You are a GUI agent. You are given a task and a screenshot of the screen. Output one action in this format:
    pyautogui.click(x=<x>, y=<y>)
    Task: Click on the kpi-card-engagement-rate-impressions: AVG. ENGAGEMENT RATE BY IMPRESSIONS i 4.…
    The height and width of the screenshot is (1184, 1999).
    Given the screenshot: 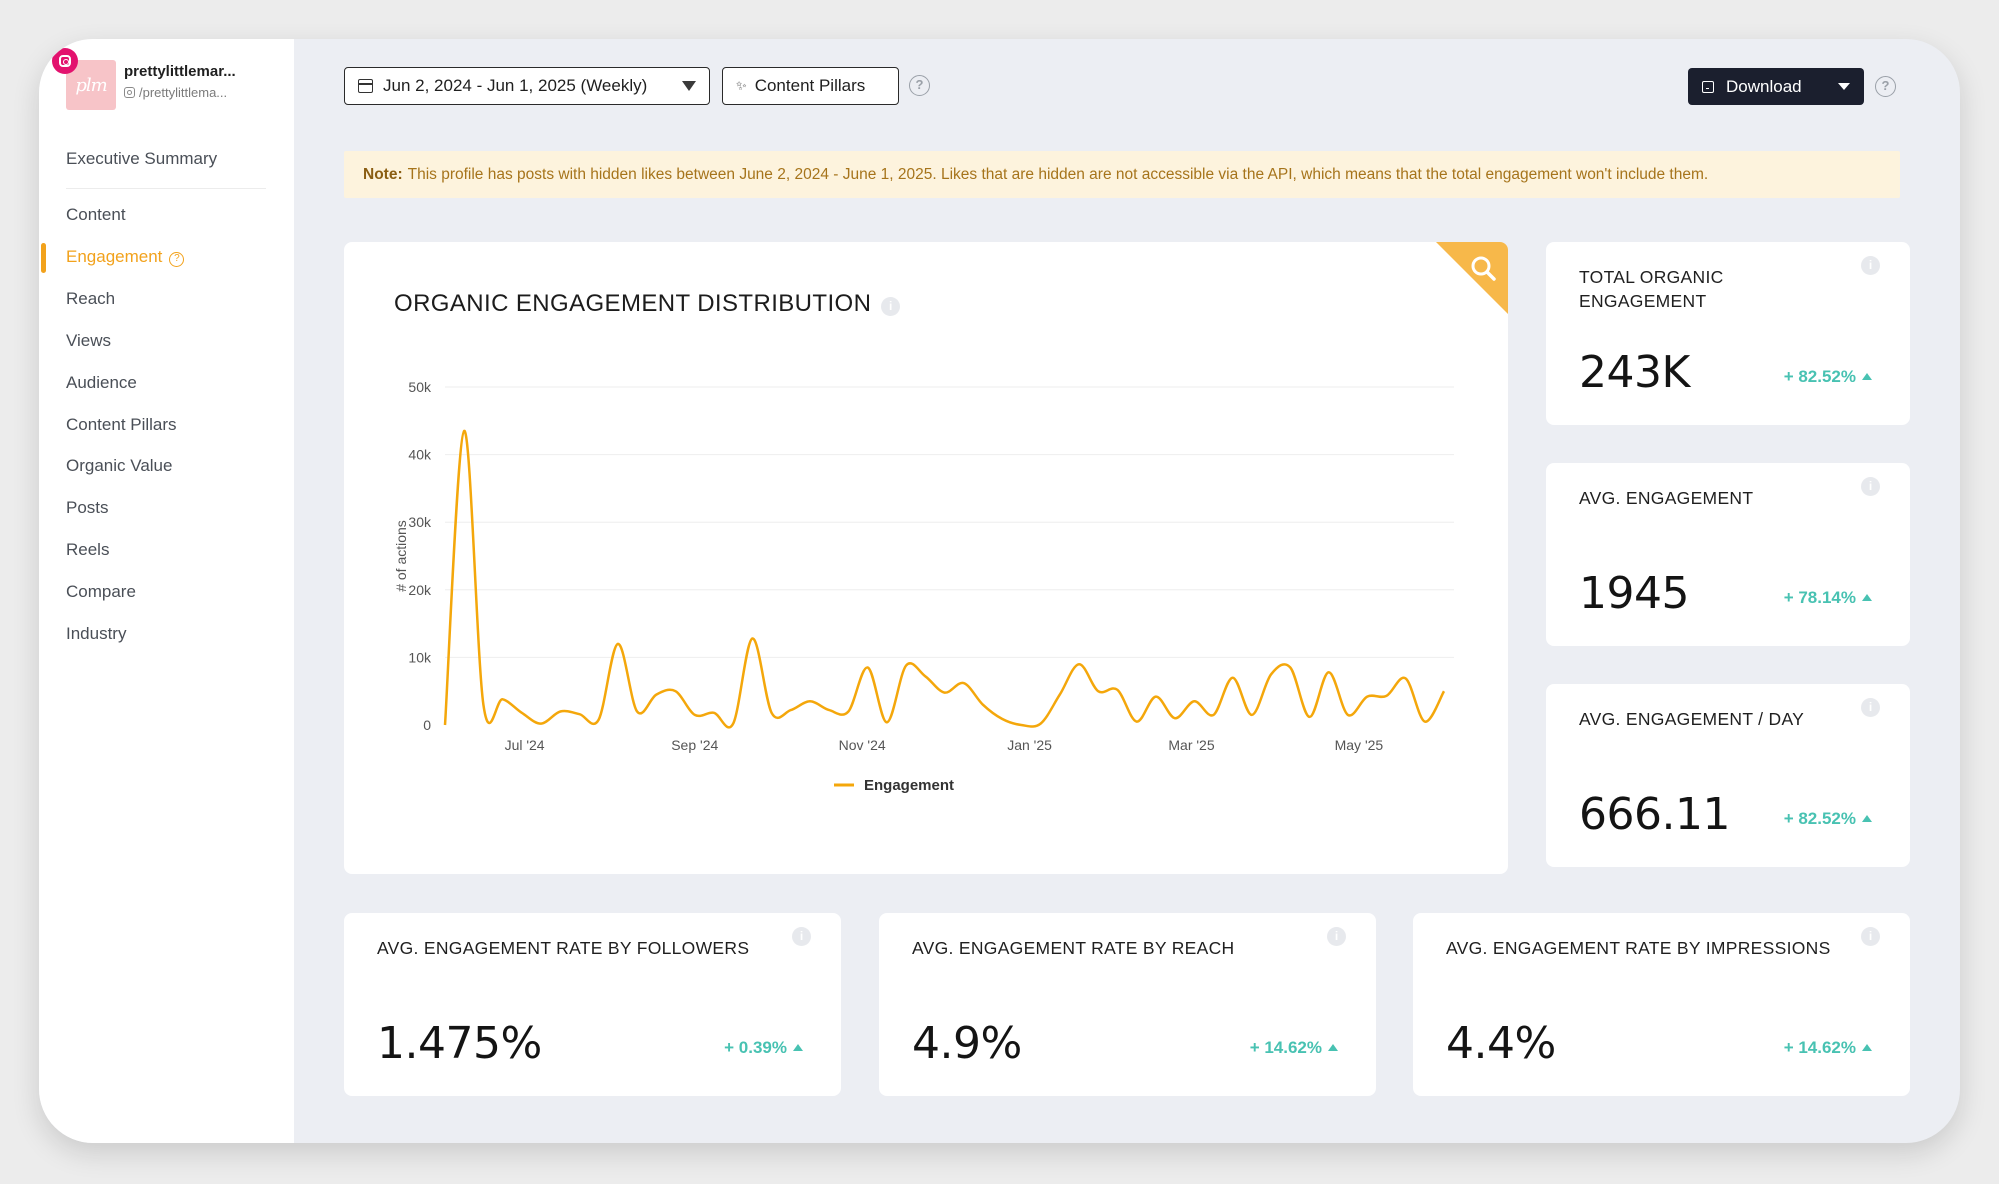 What is the action you would take?
    pyautogui.click(x=1661, y=1004)
    